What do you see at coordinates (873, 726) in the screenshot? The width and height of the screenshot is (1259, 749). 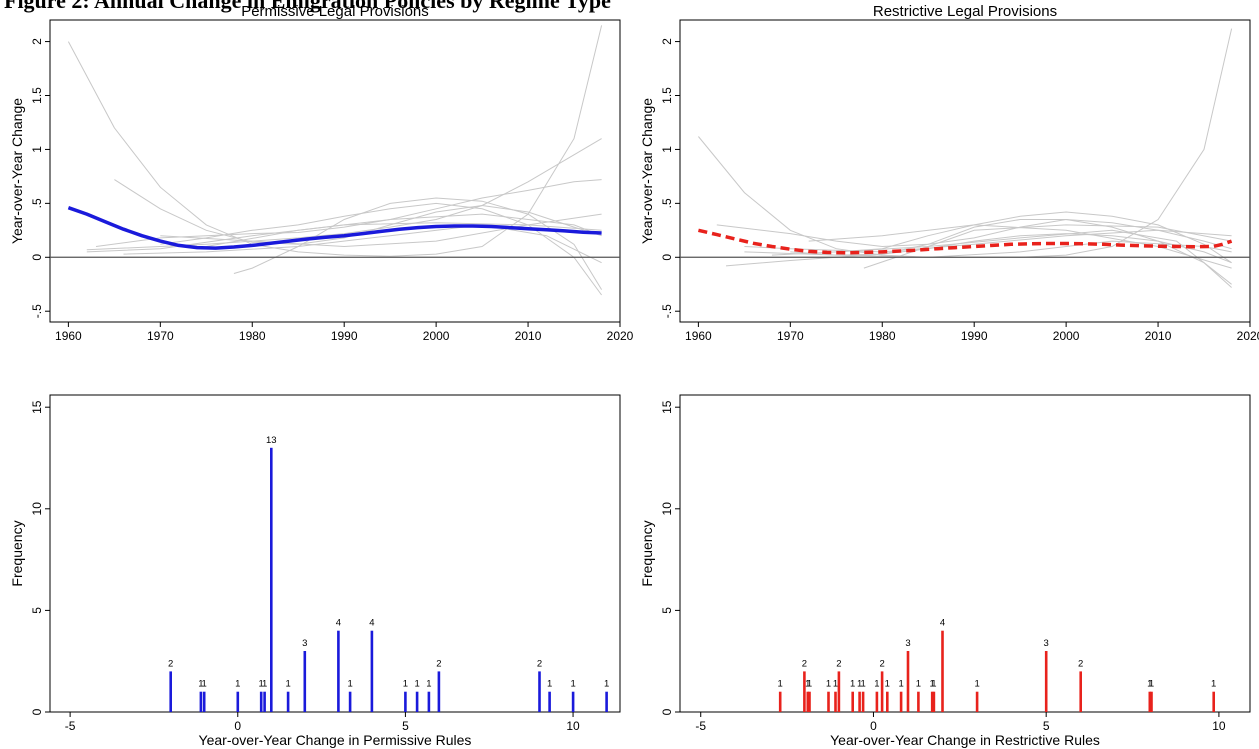 I see `x-tick-label: 0` at bounding box center [873, 726].